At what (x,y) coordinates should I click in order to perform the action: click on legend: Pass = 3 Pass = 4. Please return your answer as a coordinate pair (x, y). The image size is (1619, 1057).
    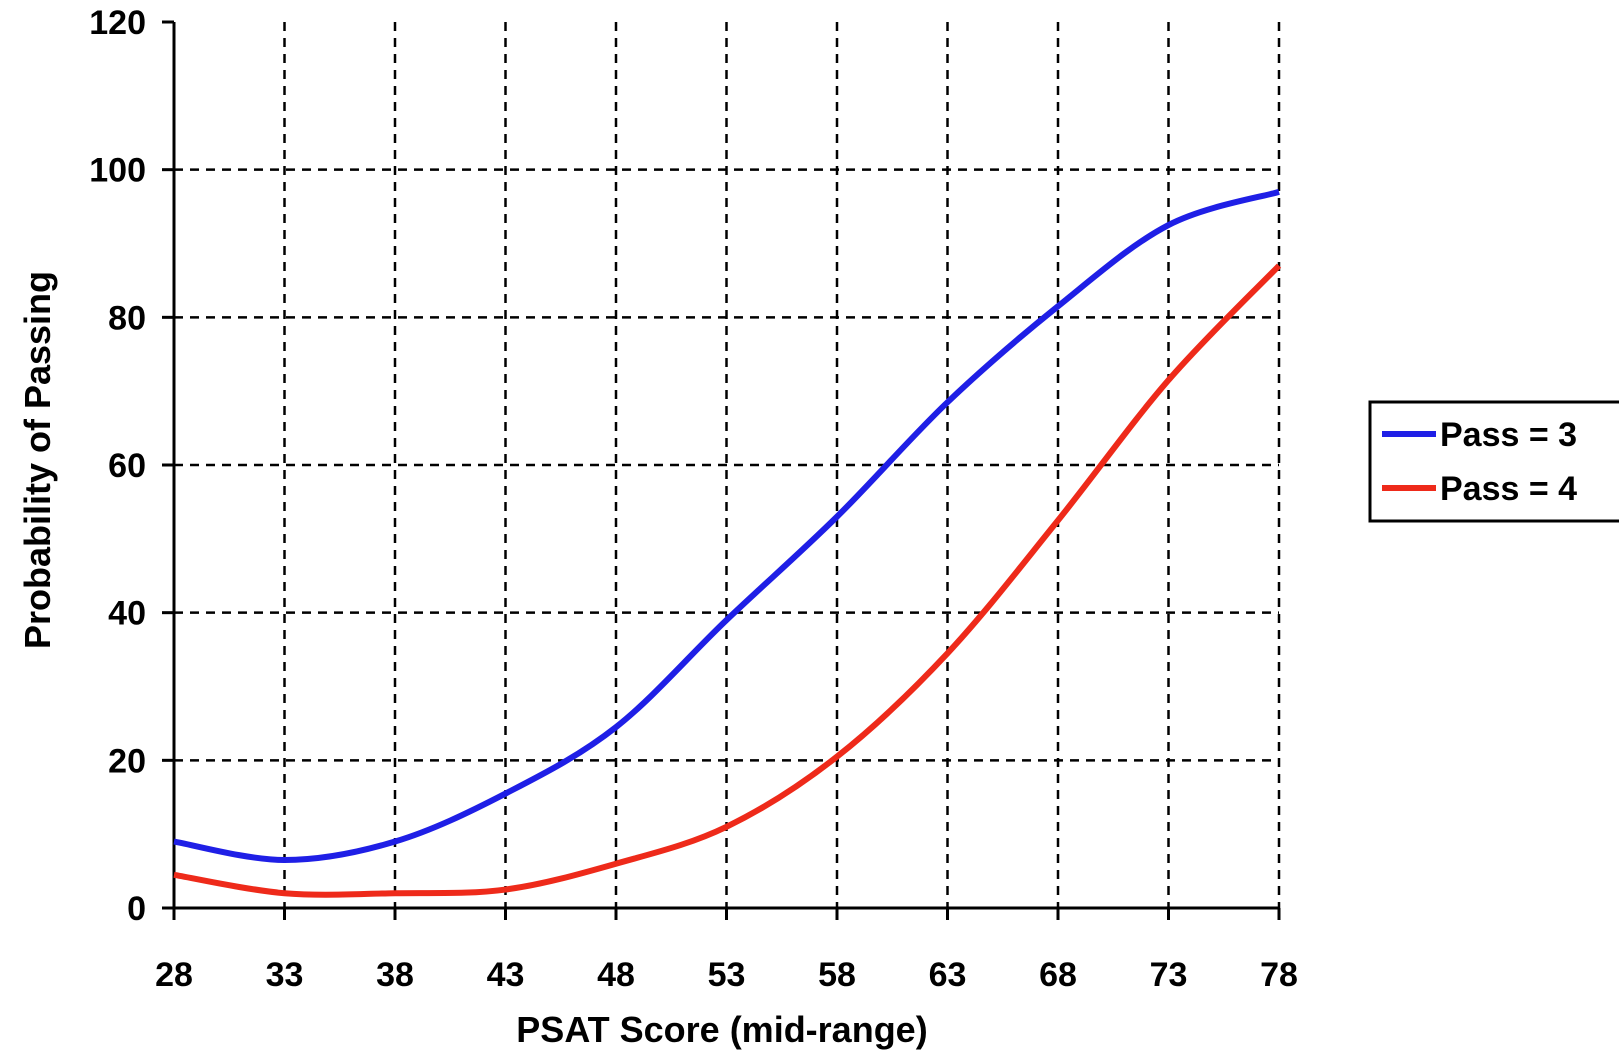
    Looking at the image, I should click on (1493, 461).